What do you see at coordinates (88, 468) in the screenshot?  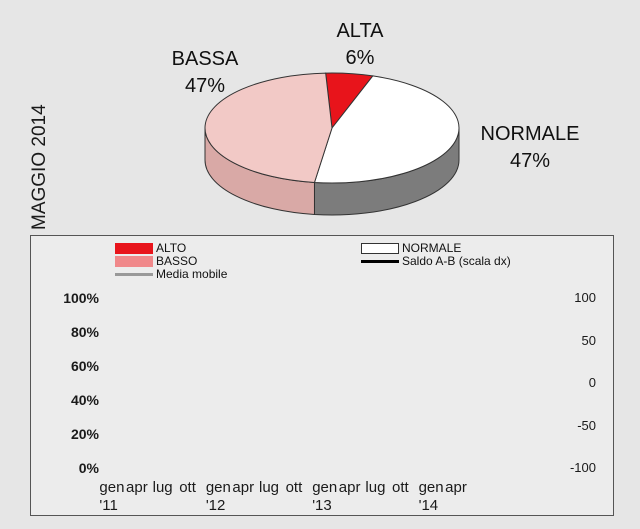 I see `y-tick-label: 0%` at bounding box center [88, 468].